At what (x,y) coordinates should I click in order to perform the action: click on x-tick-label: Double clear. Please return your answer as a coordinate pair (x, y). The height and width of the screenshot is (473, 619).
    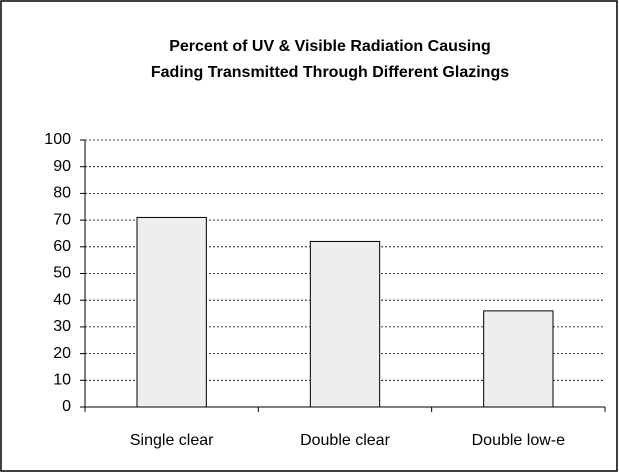
    Looking at the image, I should click on (345, 440).